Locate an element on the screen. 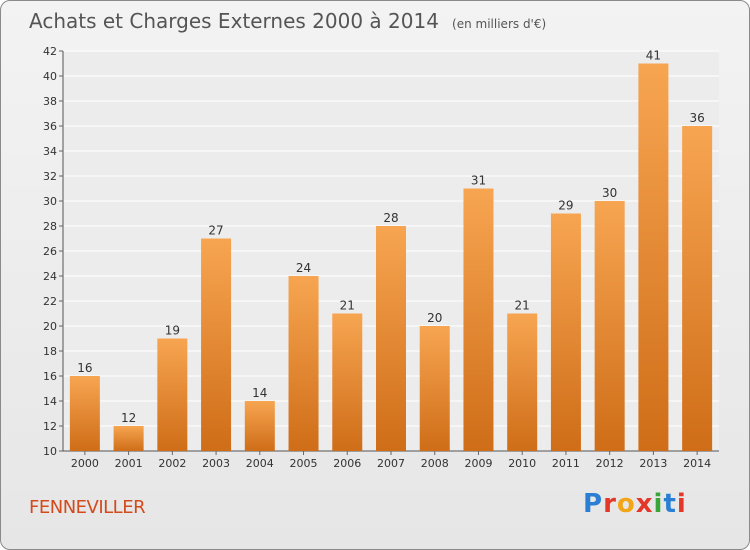 This screenshot has height=550, width=750. y-tick-label: 10 is located at coordinates (50, 451).